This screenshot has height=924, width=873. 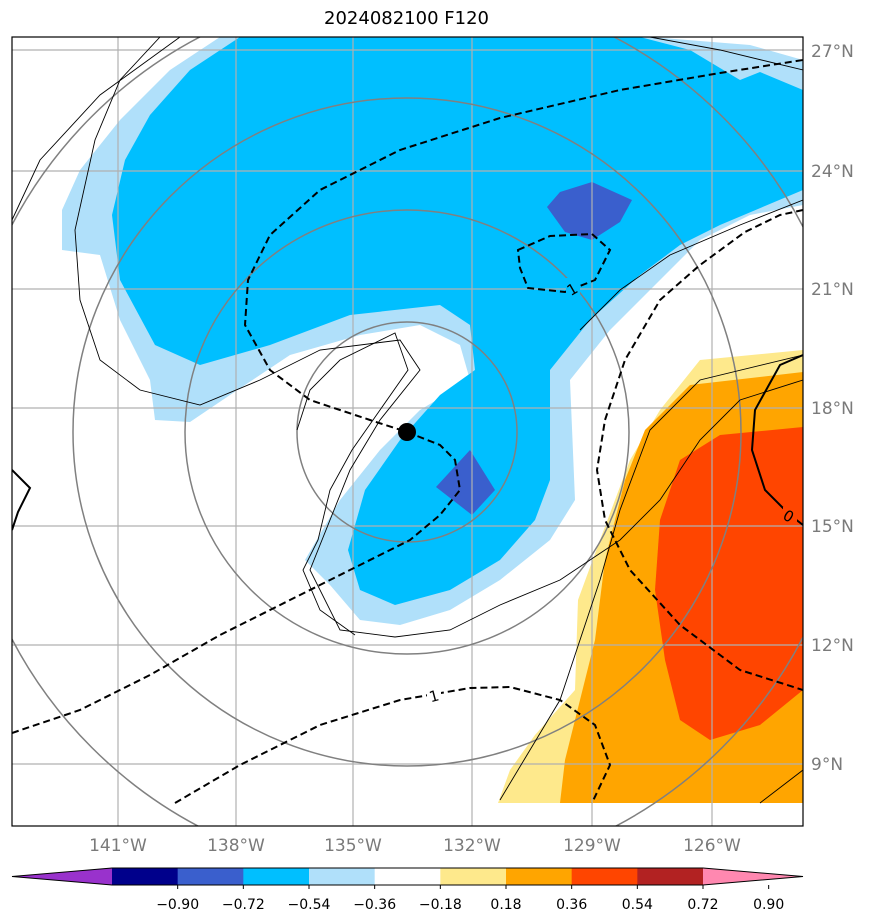 What do you see at coordinates (505, 905) in the screenshot?
I see `colorbar-tick-label: 0.18` at bounding box center [505, 905].